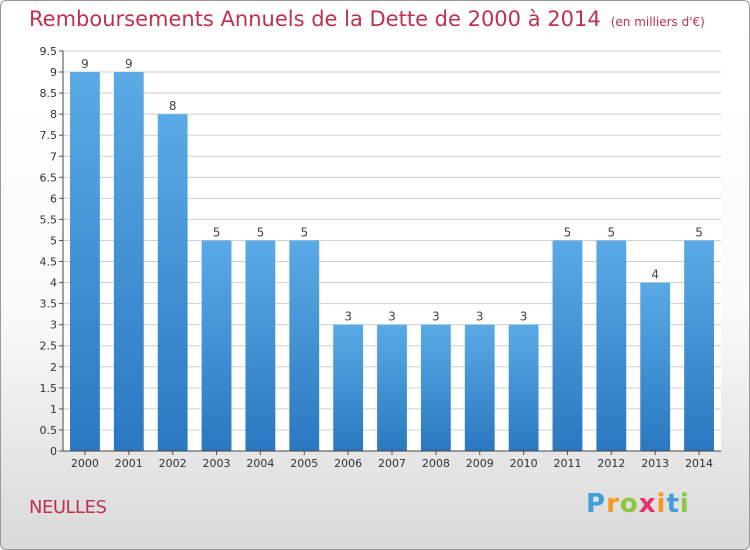  Describe the element at coordinates (304, 463) in the screenshot. I see `x-tick-label: 2005` at that location.